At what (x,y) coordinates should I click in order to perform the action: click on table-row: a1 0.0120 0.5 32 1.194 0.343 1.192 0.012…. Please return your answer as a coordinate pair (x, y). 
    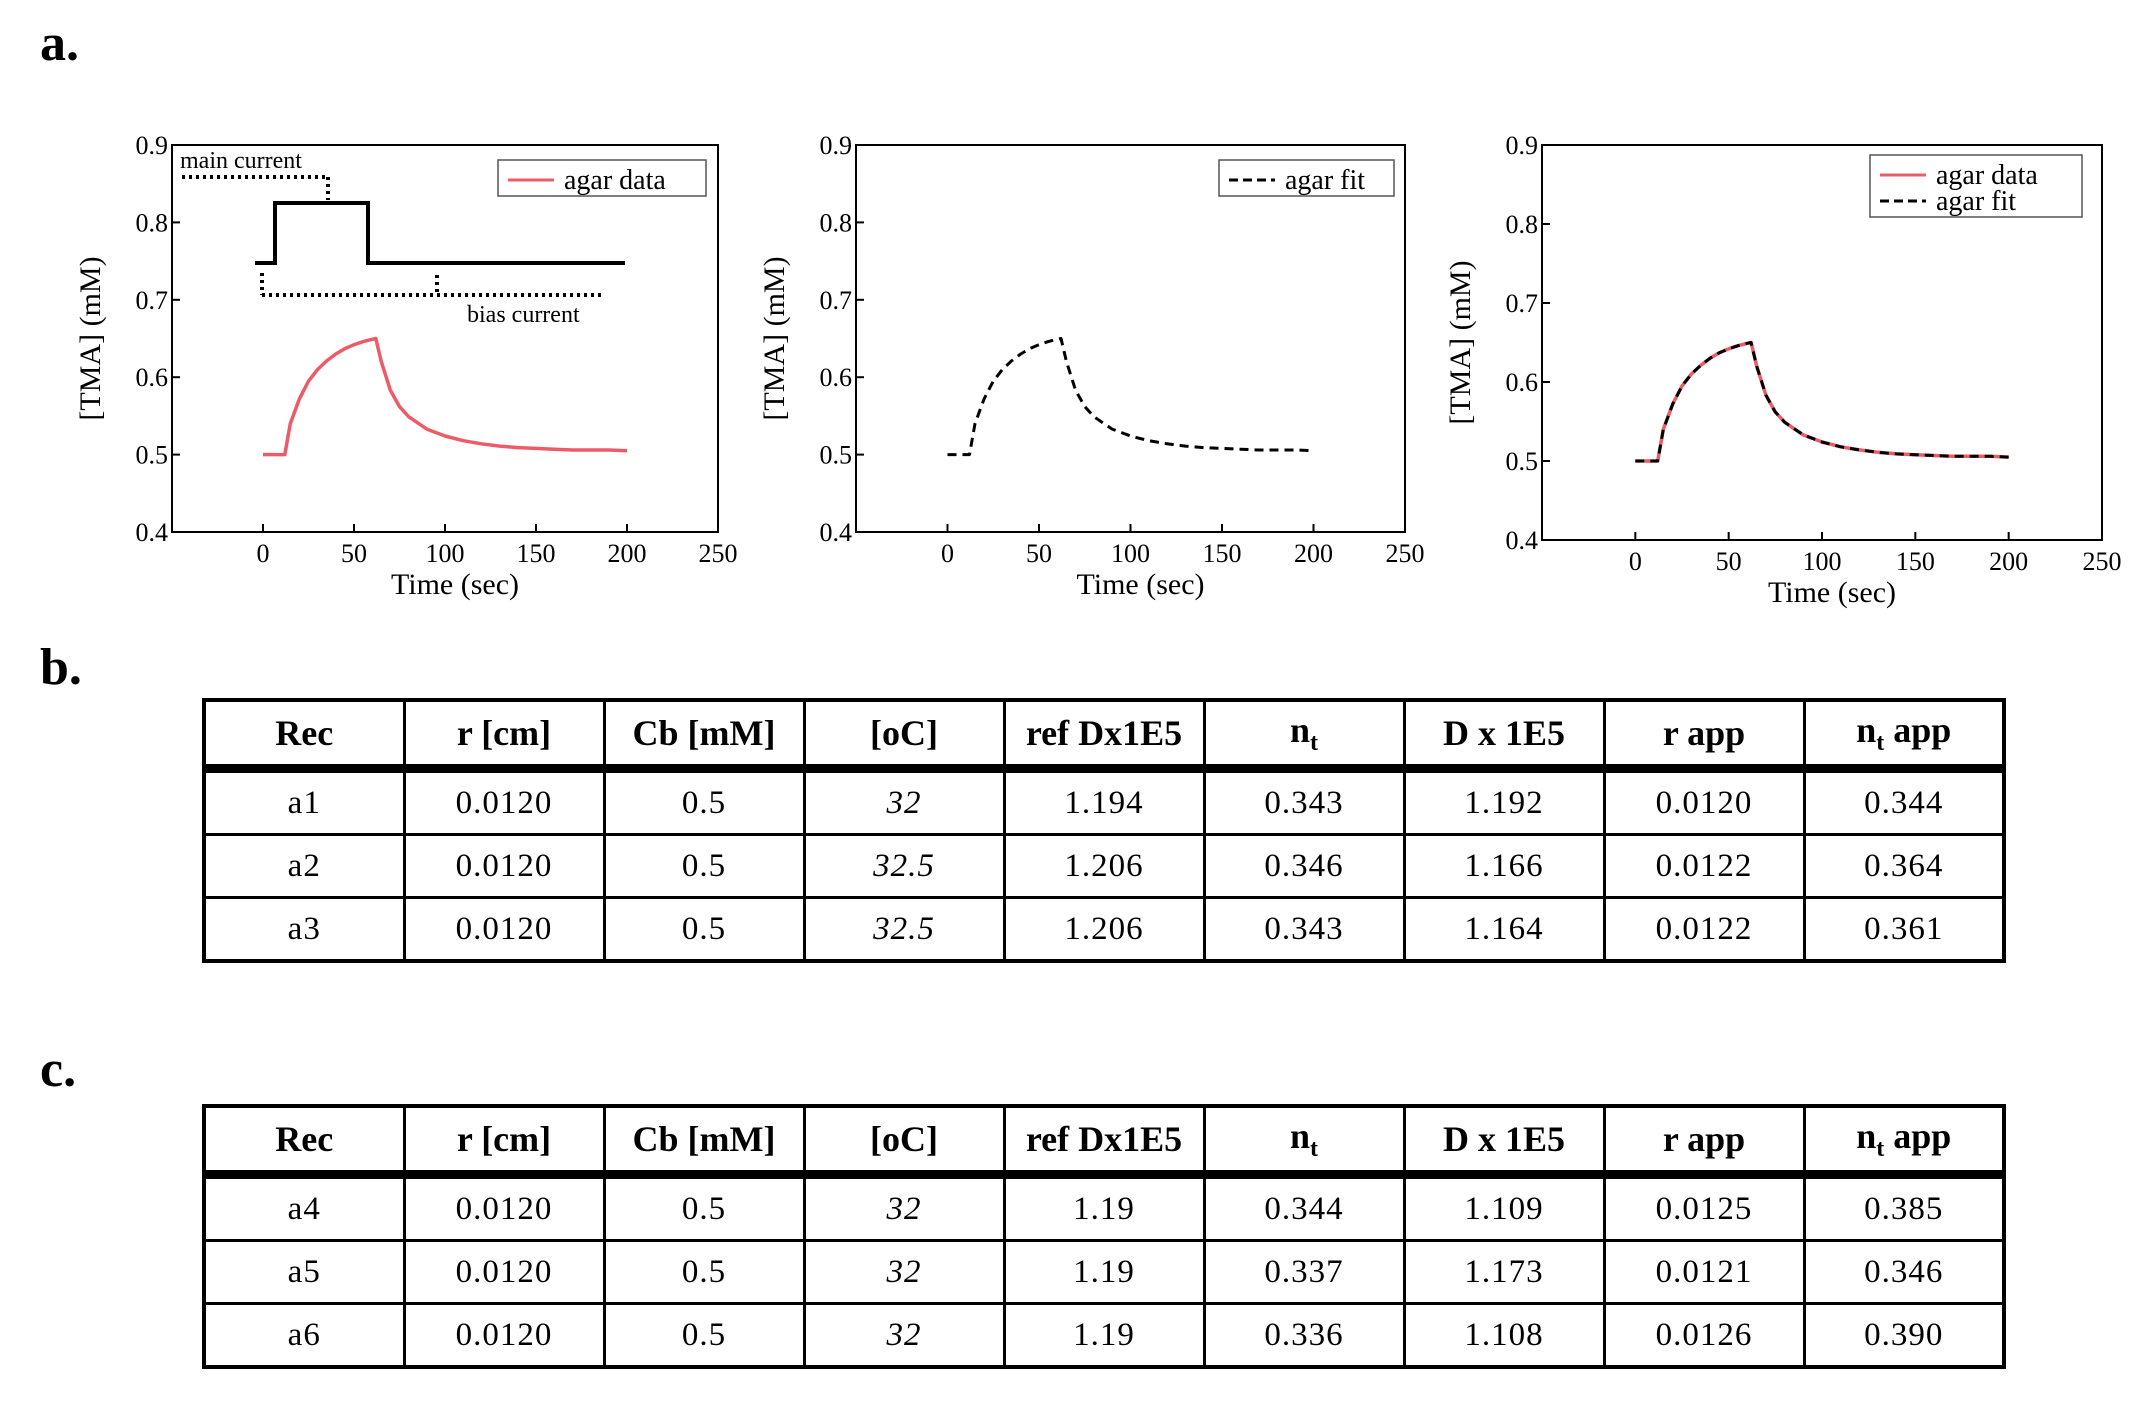
    Looking at the image, I should click on (1104, 801).